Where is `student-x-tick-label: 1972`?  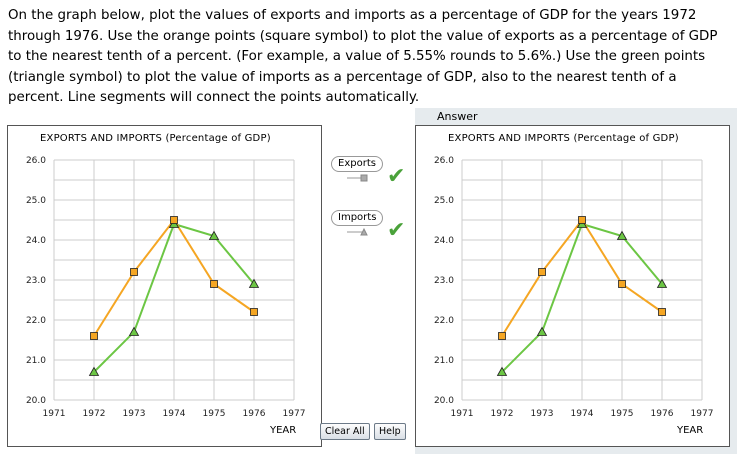
student-x-tick-label: 1972 is located at coordinates (94, 414).